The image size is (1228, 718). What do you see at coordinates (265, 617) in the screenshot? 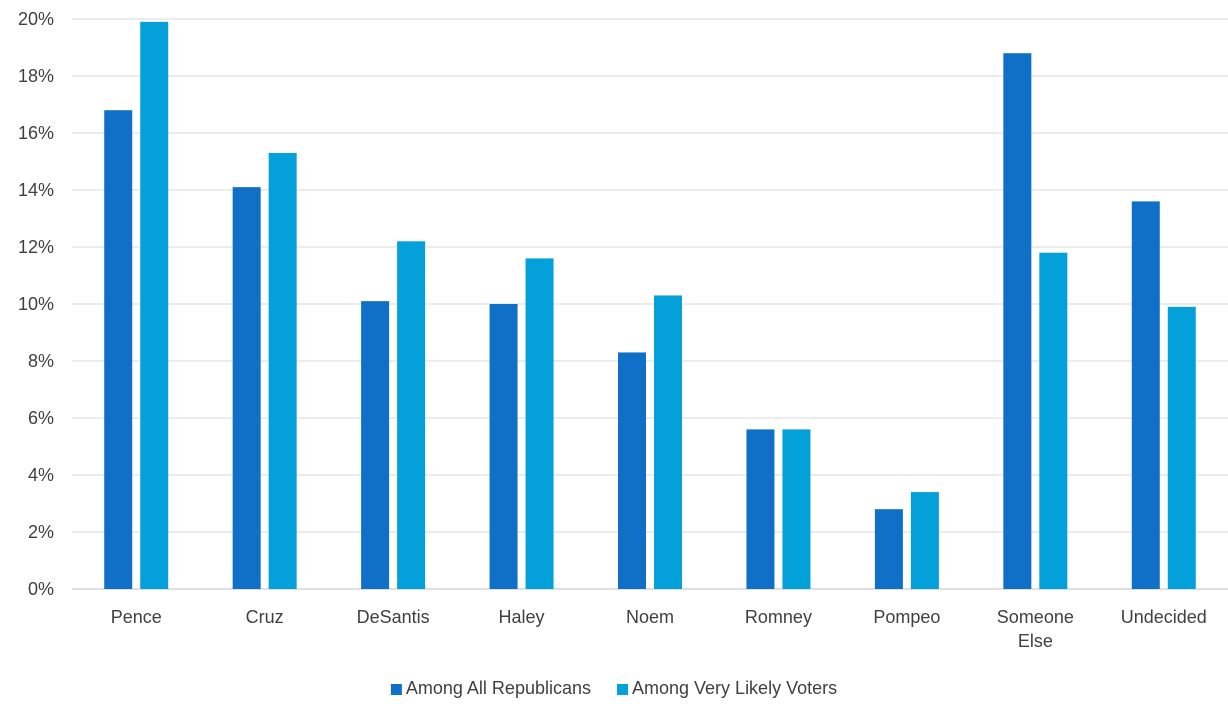
I see `x-category-label: Cruz` at bounding box center [265, 617].